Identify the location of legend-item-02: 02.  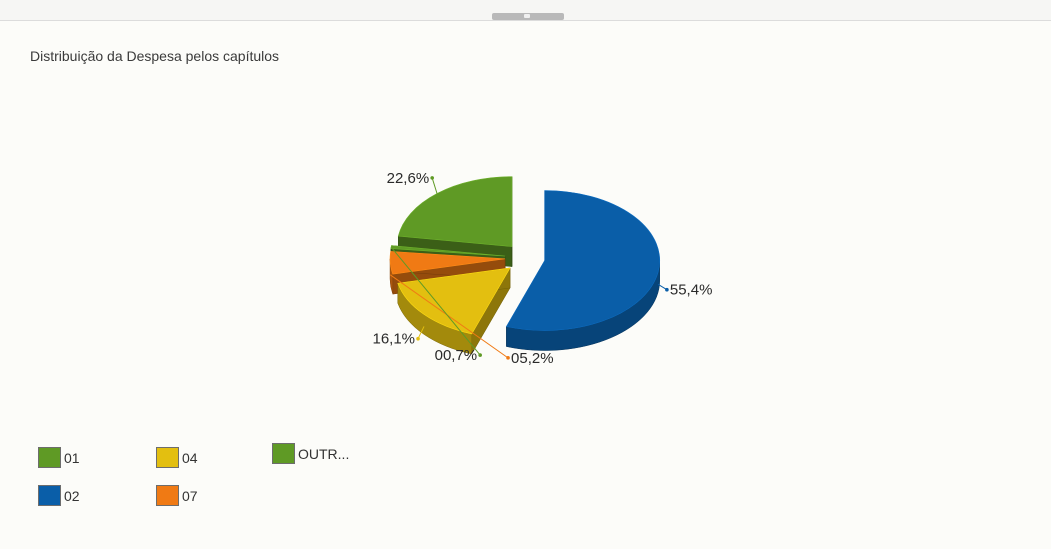
(59, 495).